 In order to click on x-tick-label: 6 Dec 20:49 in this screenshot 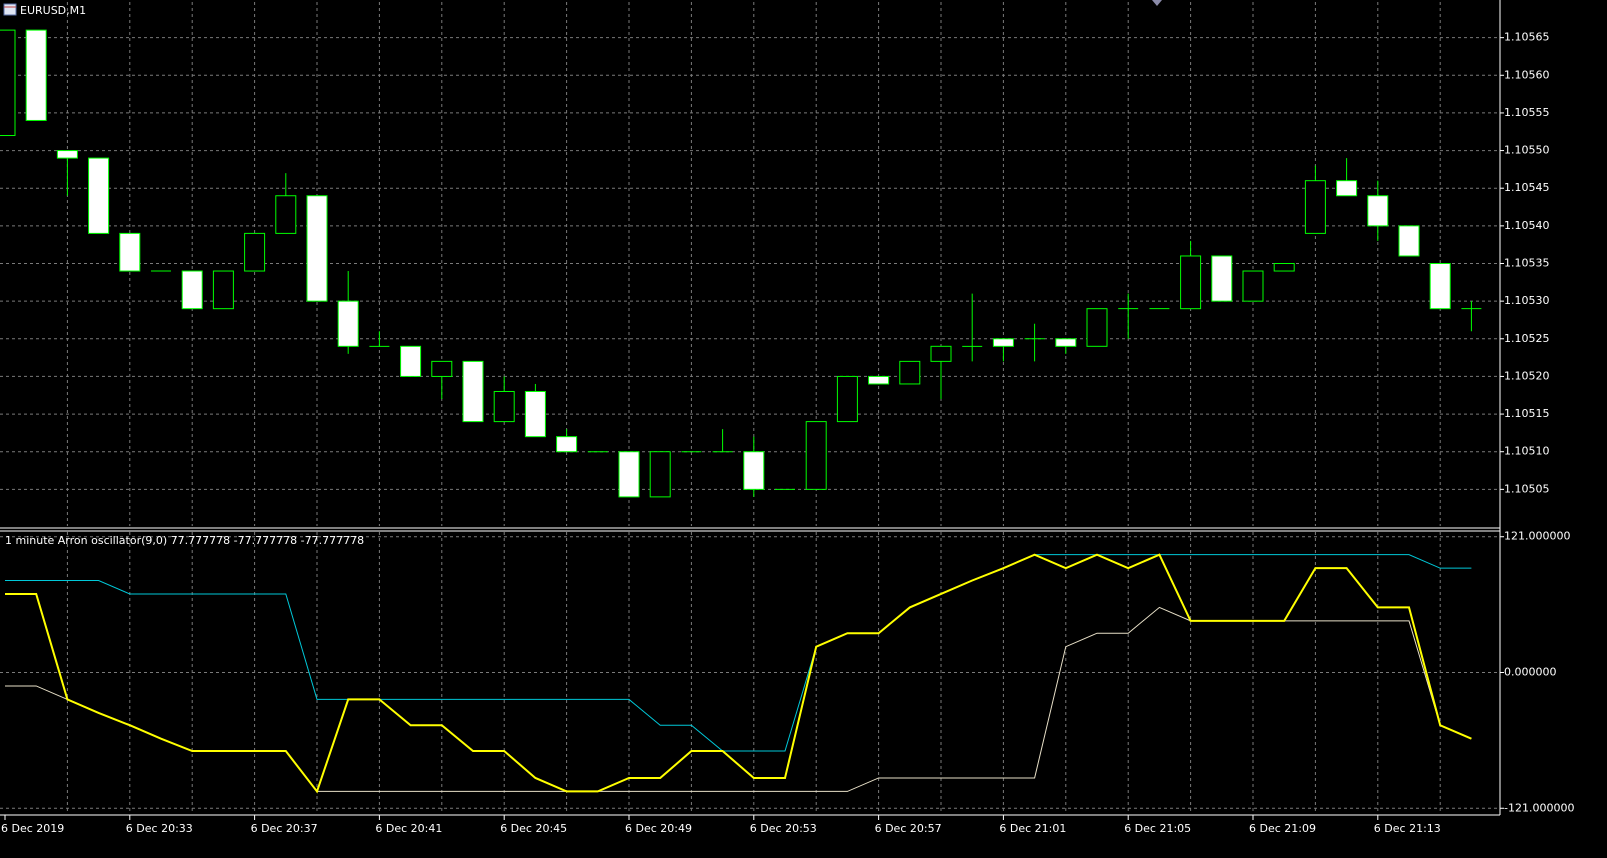, I will do `click(658, 828)`.